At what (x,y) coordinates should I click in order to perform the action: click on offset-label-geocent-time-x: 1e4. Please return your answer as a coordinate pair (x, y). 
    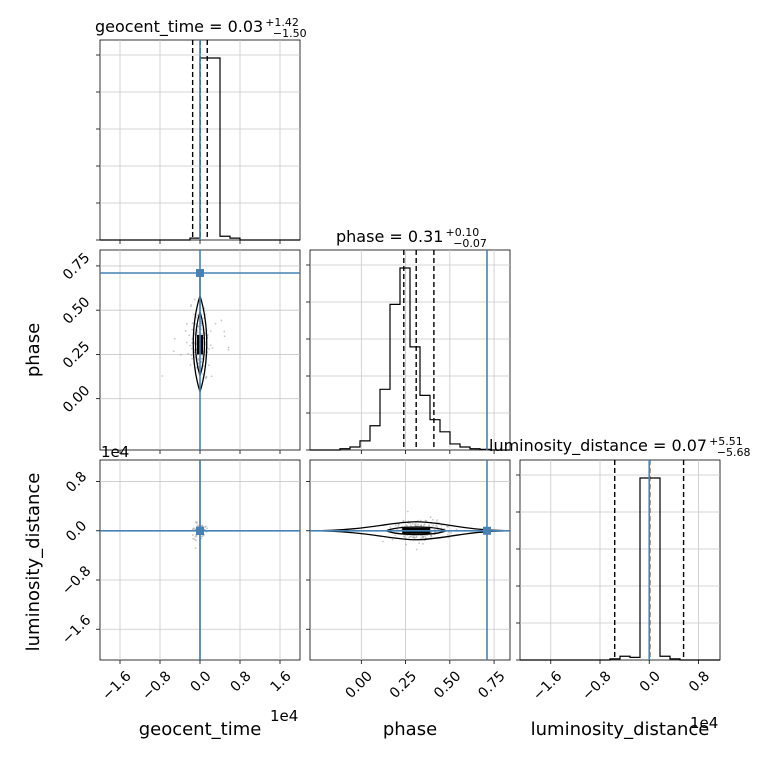
    Looking at the image, I should click on (284, 716).